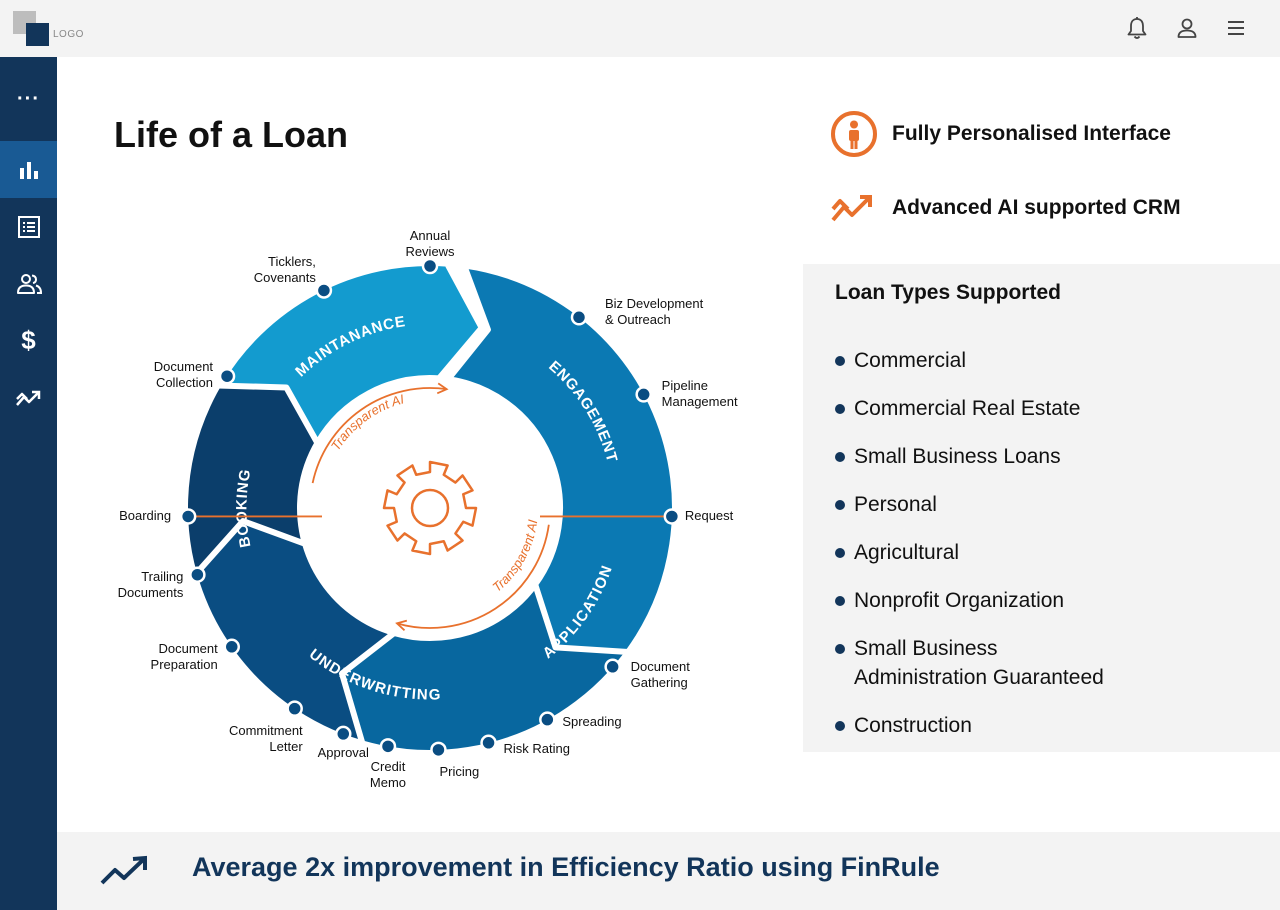 This screenshot has height=910, width=1280. I want to click on loan-type-label: Small Business Loans, so click(957, 456).